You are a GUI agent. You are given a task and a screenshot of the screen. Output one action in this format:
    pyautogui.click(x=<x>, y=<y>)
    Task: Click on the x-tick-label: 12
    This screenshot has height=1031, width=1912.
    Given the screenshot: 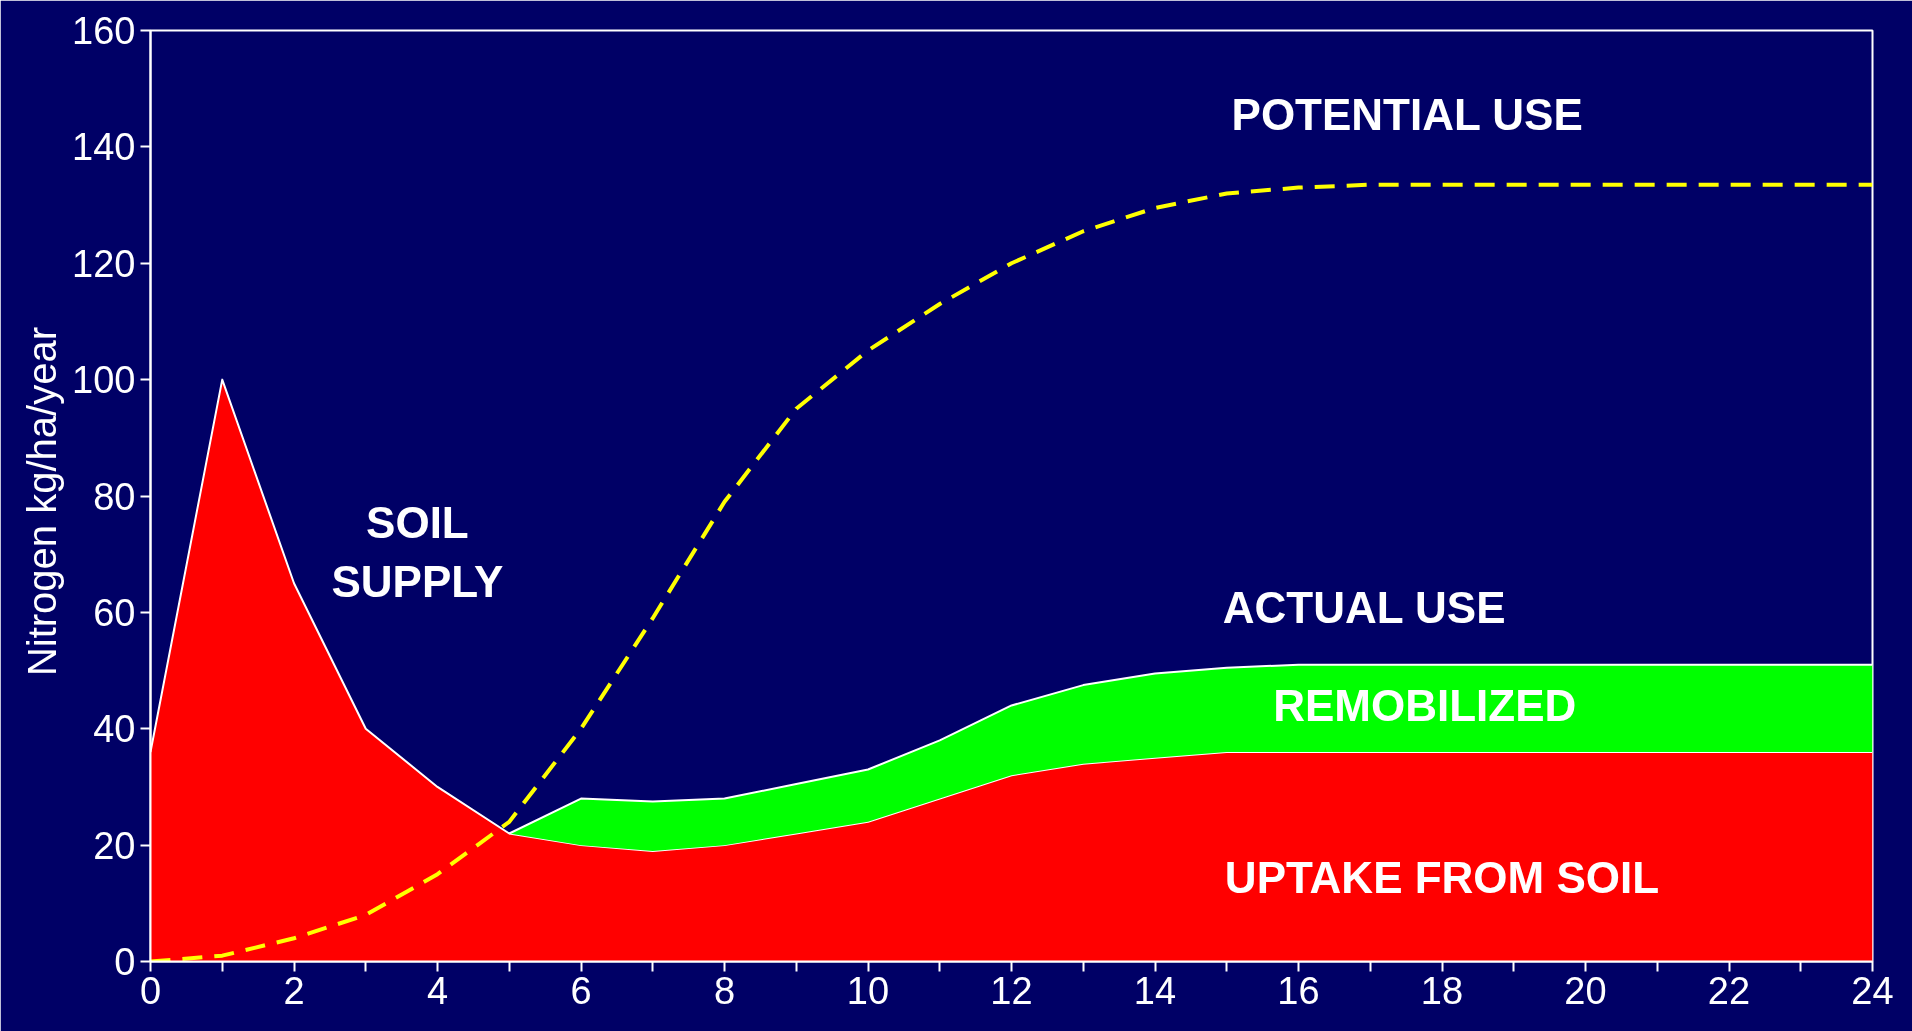 What is the action you would take?
    pyautogui.click(x=1011, y=990)
    